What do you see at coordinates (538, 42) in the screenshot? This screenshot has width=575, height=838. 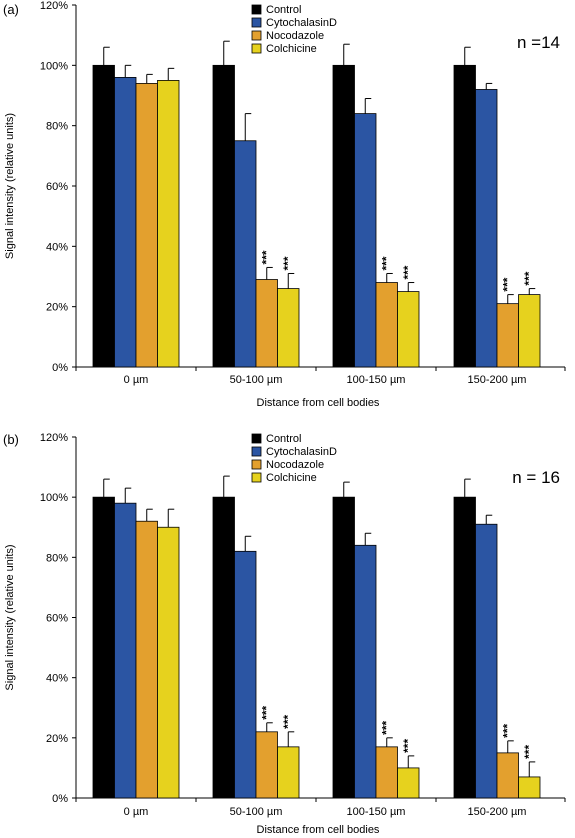 I see `n-count-label: n =14` at bounding box center [538, 42].